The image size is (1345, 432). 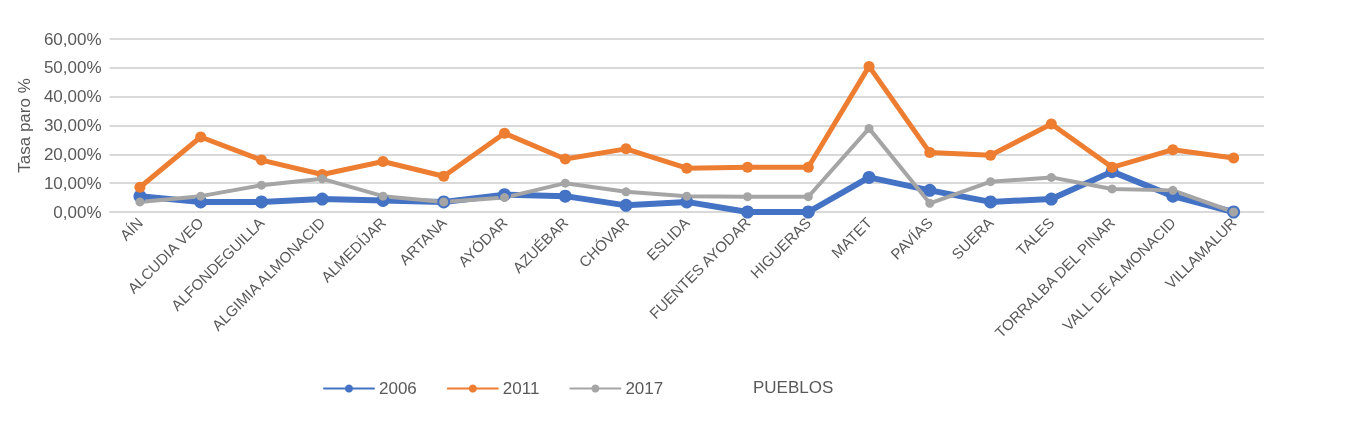 I want to click on y-tick-label: 10,00%, so click(x=72, y=183).